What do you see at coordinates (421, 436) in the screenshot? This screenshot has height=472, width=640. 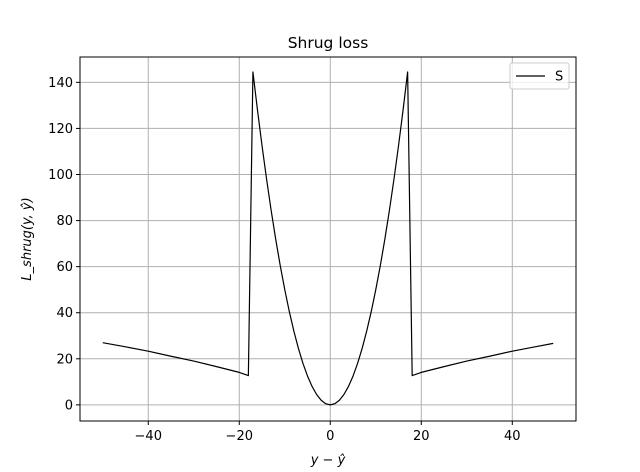 I see `x-tick-label: 20` at bounding box center [421, 436].